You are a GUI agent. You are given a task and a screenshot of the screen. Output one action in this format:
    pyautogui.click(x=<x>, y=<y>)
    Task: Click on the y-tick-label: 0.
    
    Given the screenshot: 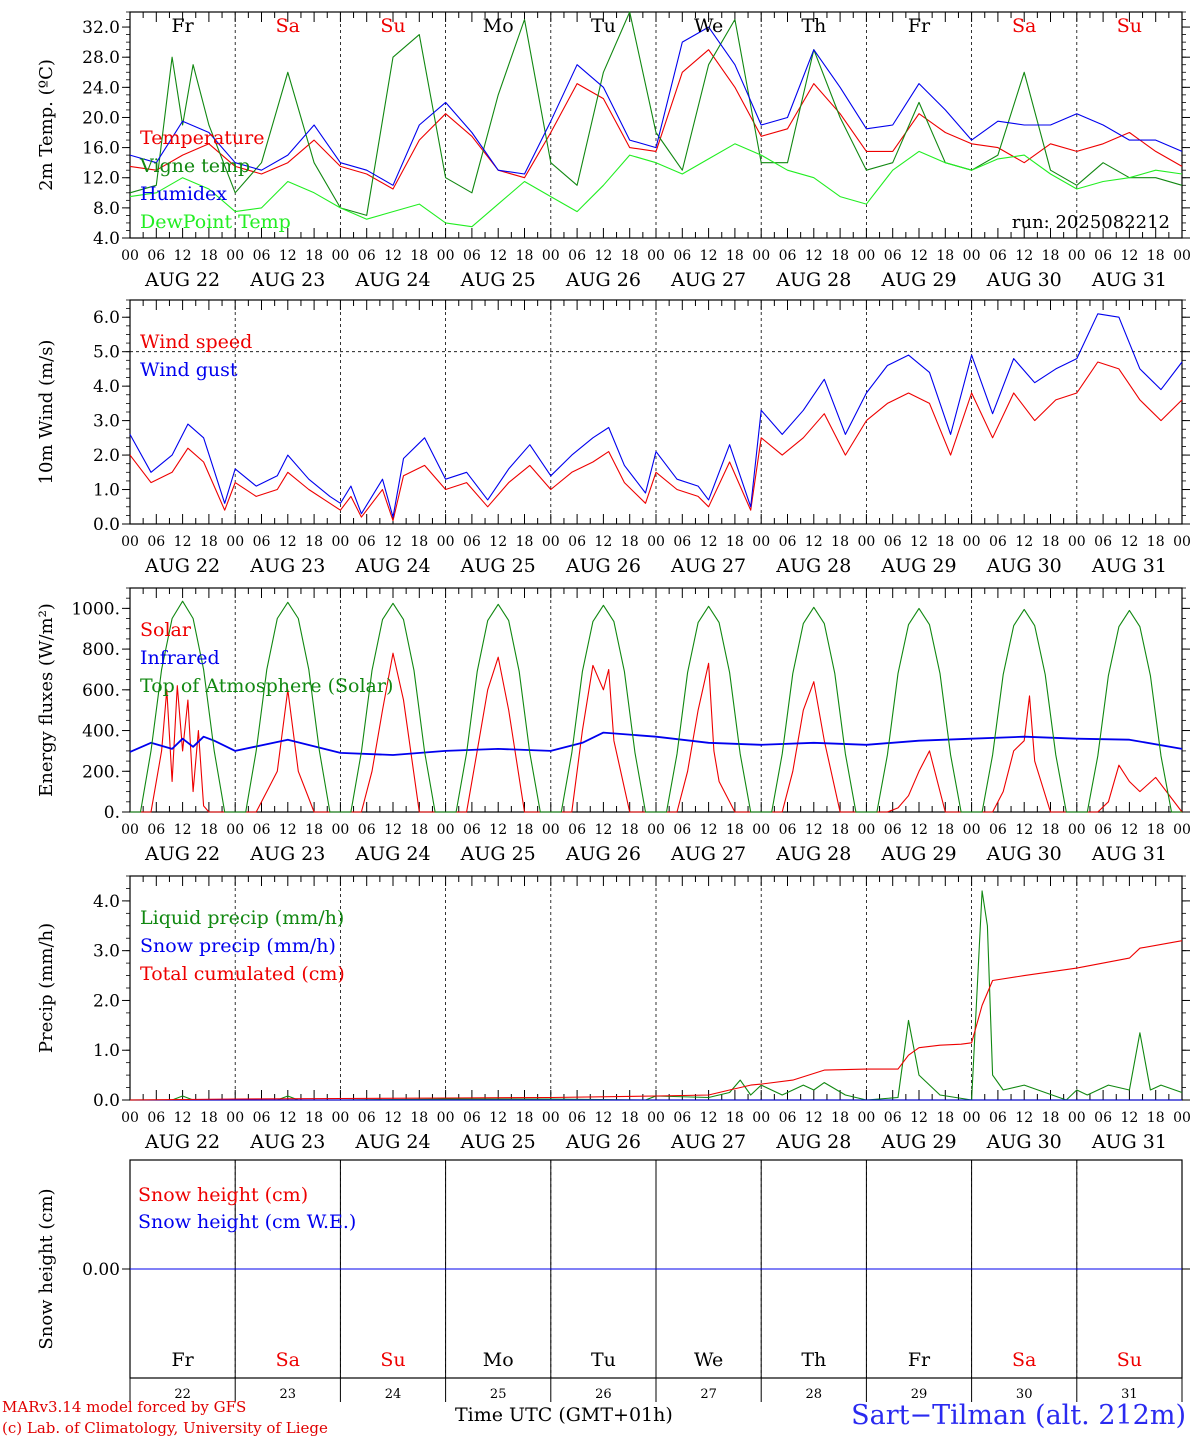 What is the action you would take?
    pyautogui.click(x=112, y=813)
    